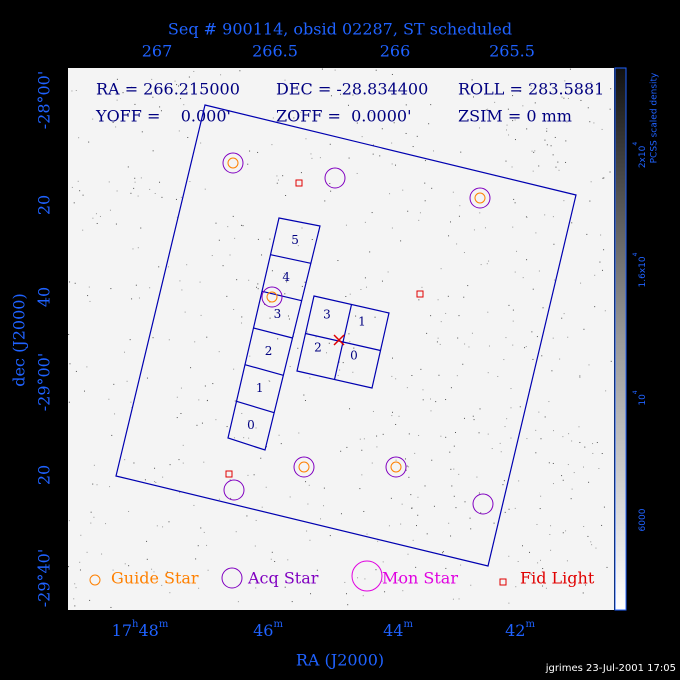 The height and width of the screenshot is (680, 680). I want to click on colorbar-tick-label: 6000, so click(643, 519).